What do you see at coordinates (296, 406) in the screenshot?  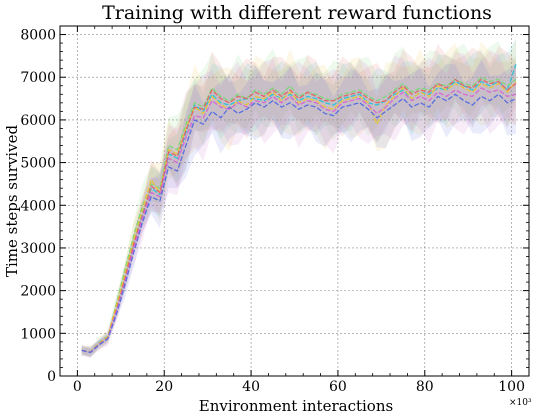 I see `x-axis-label: Environment interactions` at bounding box center [296, 406].